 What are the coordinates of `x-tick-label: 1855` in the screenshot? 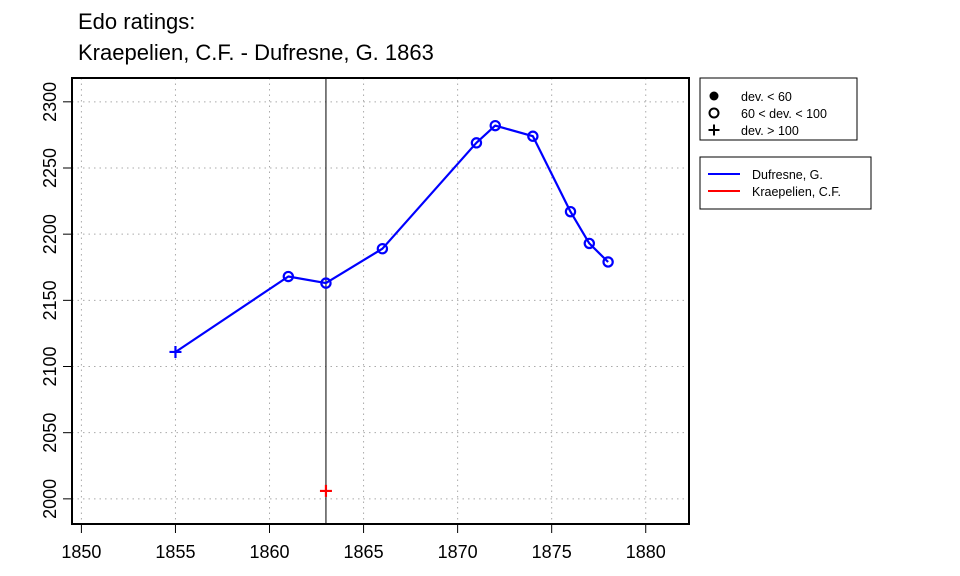 It's located at (175, 552).